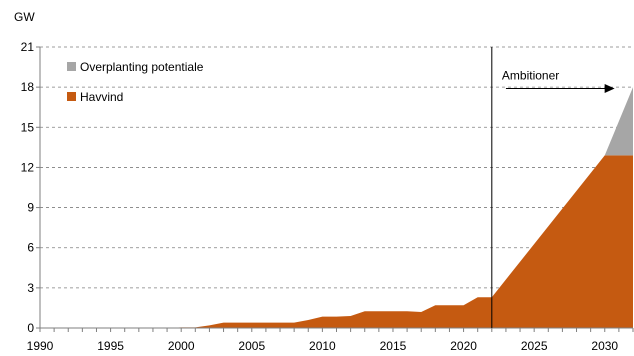  What do you see at coordinates (463, 346) in the screenshot?
I see `x-tick-label: 2020` at bounding box center [463, 346].